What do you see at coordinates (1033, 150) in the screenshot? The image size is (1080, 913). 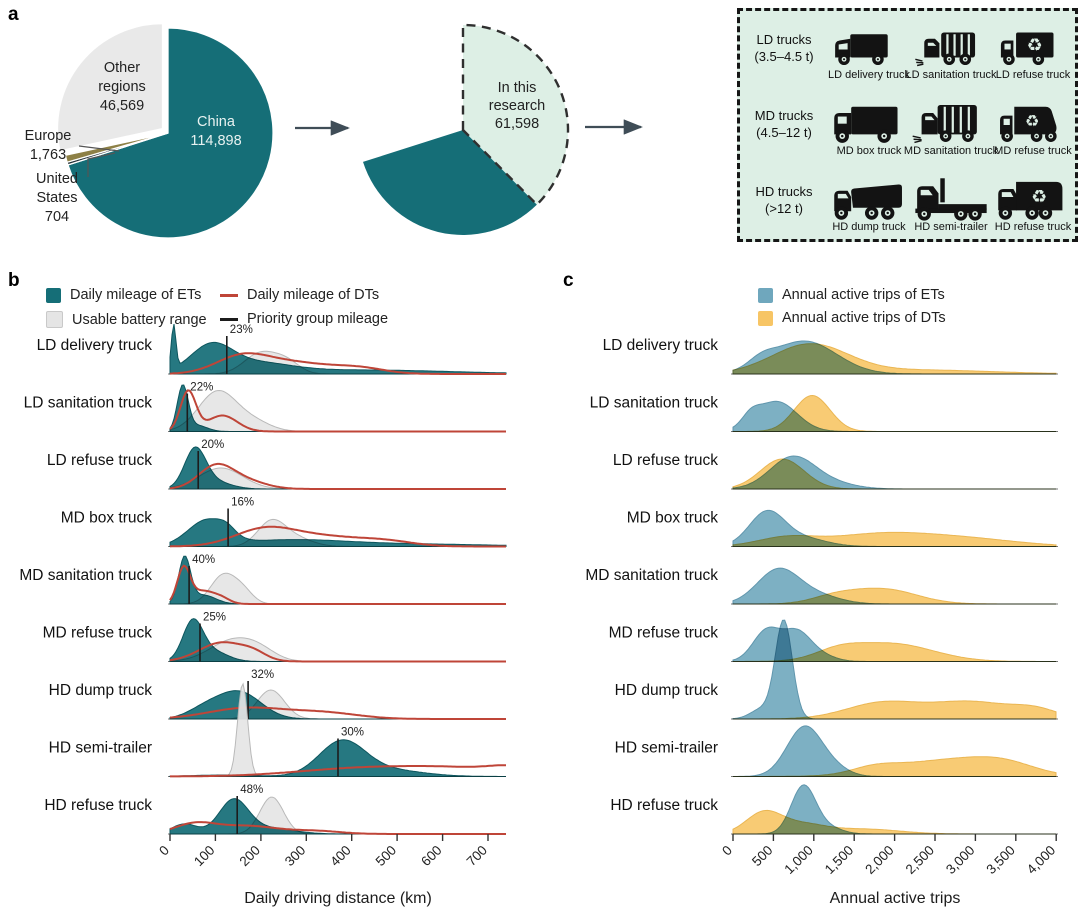 I see `truck-caption: MD refuse truck` at bounding box center [1033, 150].